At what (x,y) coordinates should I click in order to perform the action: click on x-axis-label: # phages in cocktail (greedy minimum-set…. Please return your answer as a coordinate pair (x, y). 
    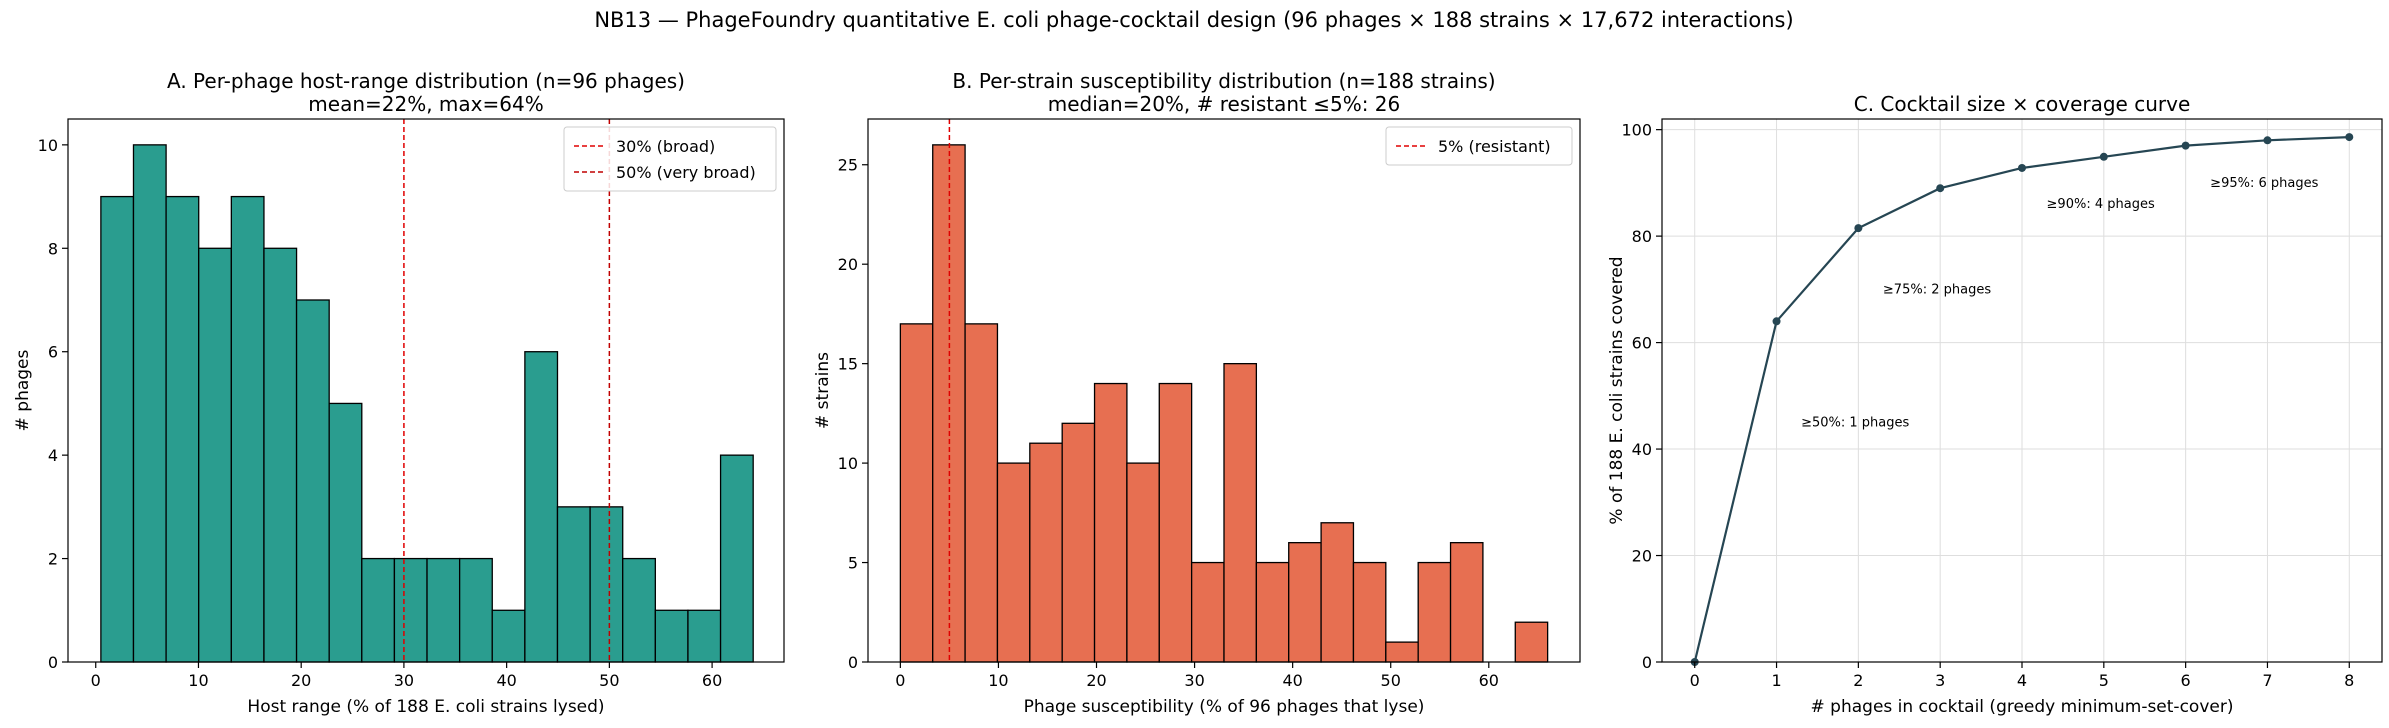
    Looking at the image, I should click on (2022, 707).